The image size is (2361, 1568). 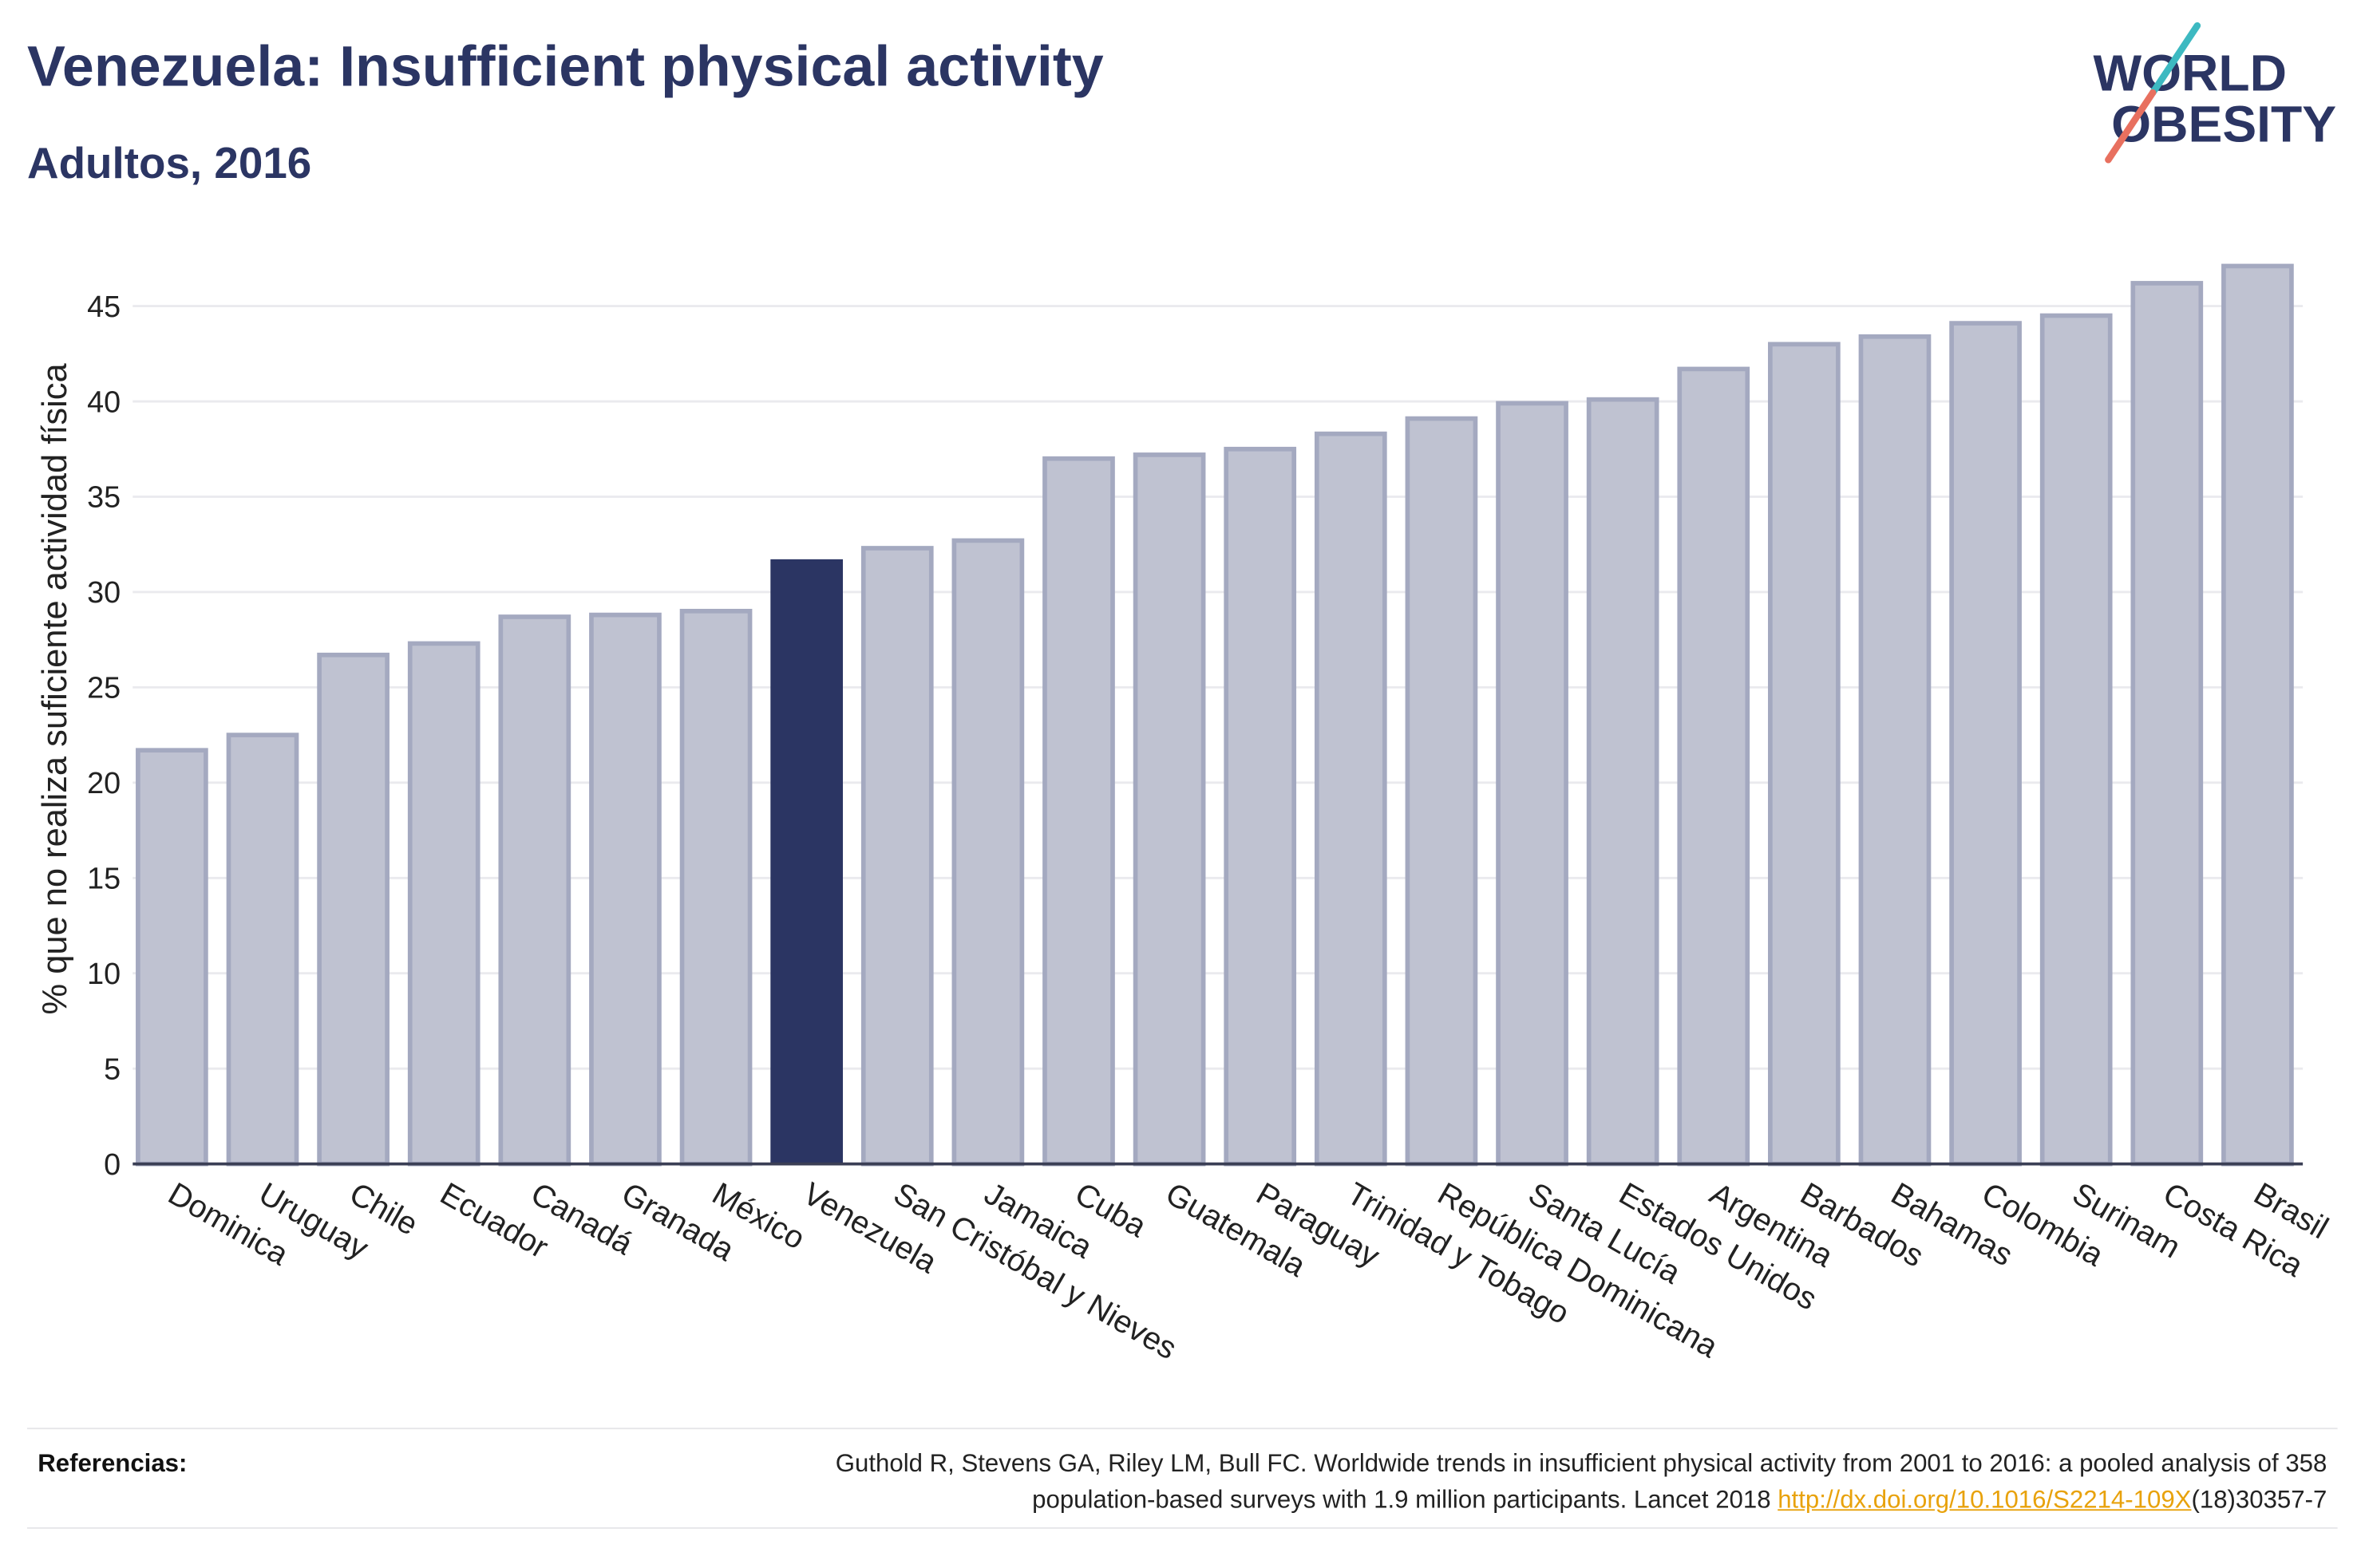 I want to click on bar-guatemala, so click(x=1169, y=809).